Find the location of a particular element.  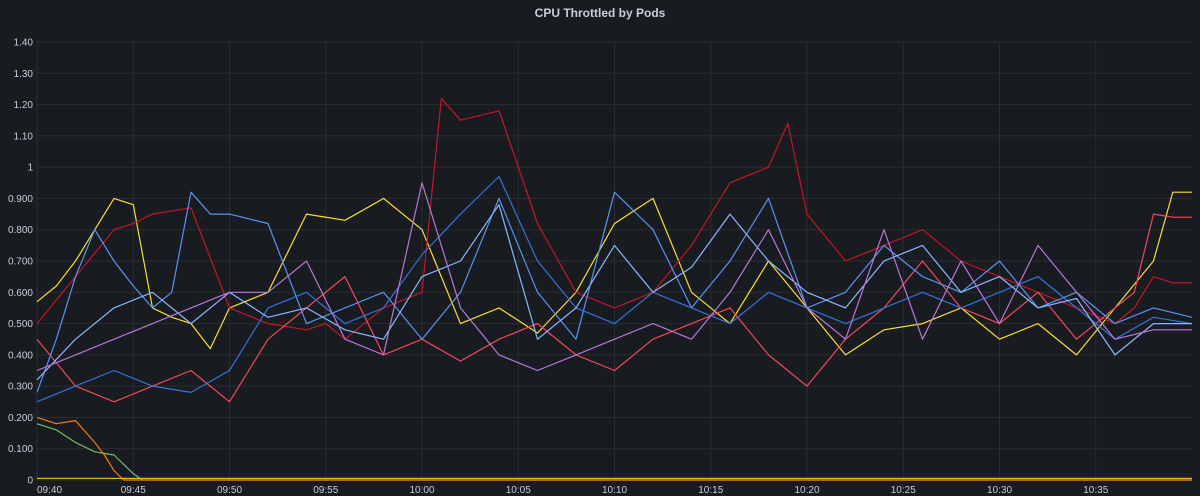

x-tick-label: 10:05 is located at coordinates (518, 490).